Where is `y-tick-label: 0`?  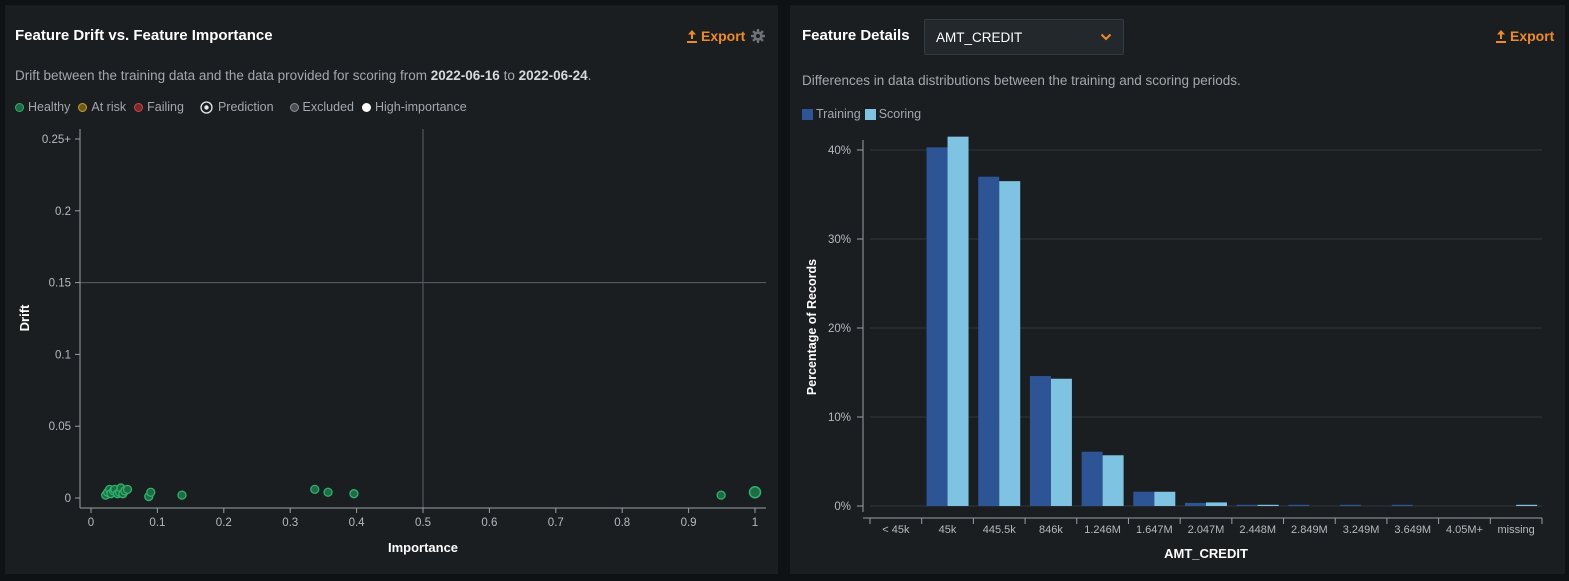
y-tick-label: 0 is located at coordinates (68, 499).